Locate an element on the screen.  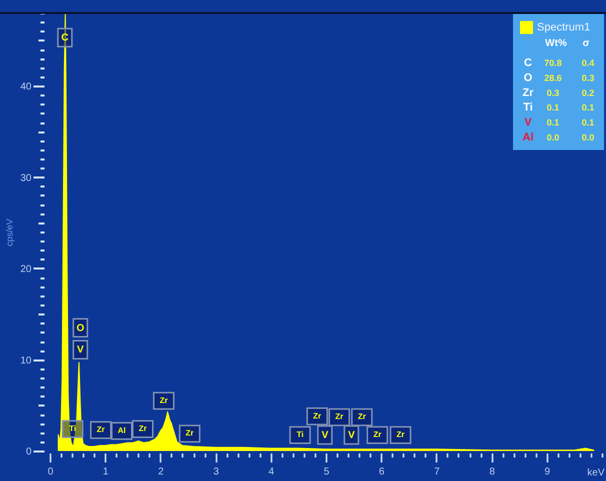
y-tick-label: 10 is located at coordinates (26, 360).